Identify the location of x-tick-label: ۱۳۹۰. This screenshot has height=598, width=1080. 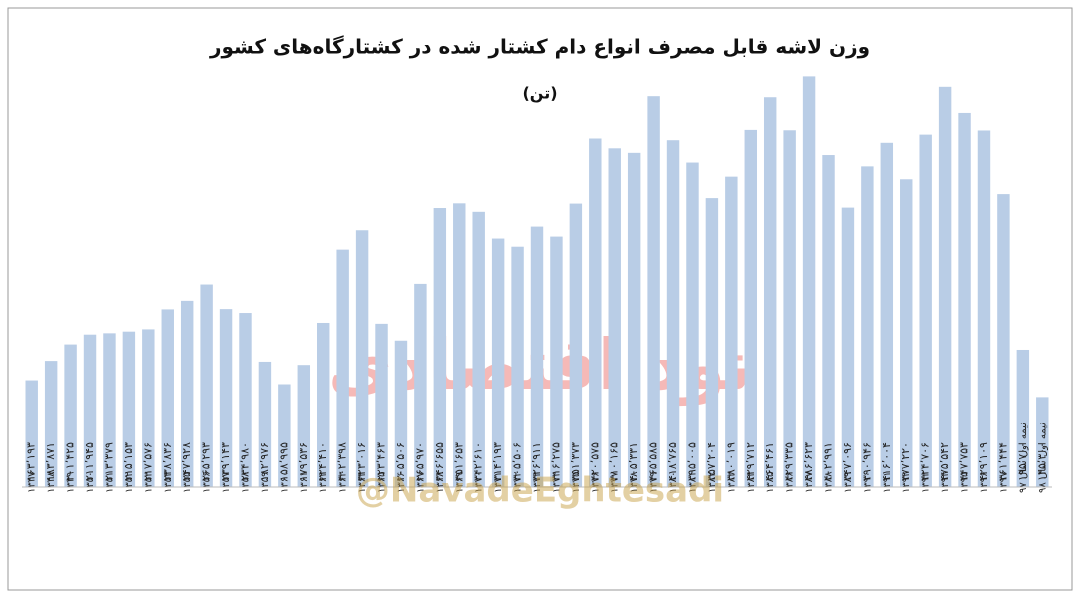
(867, 482).